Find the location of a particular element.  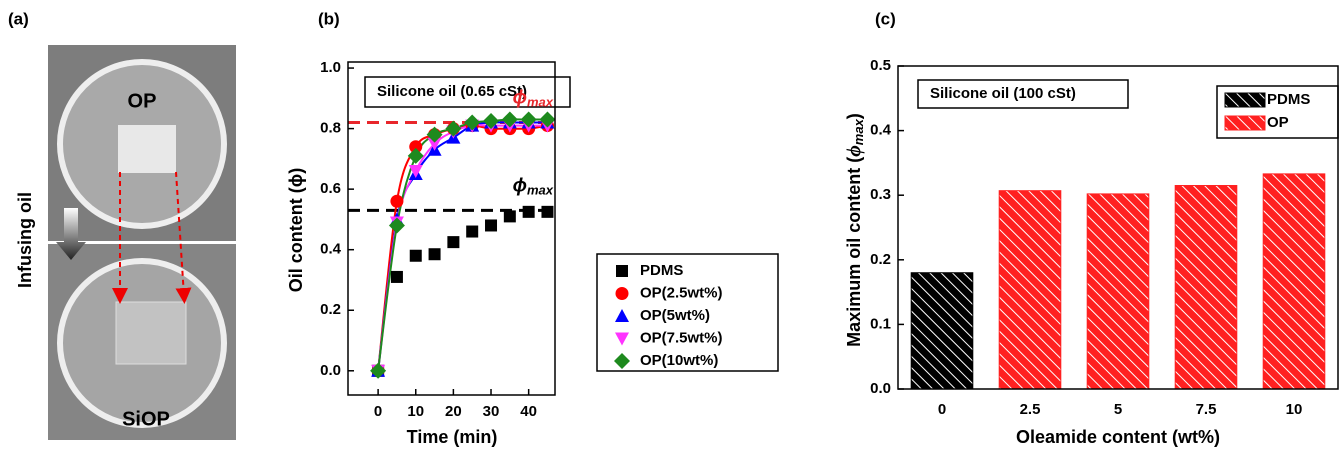

panel-label: (c) is located at coordinates (885, 18).